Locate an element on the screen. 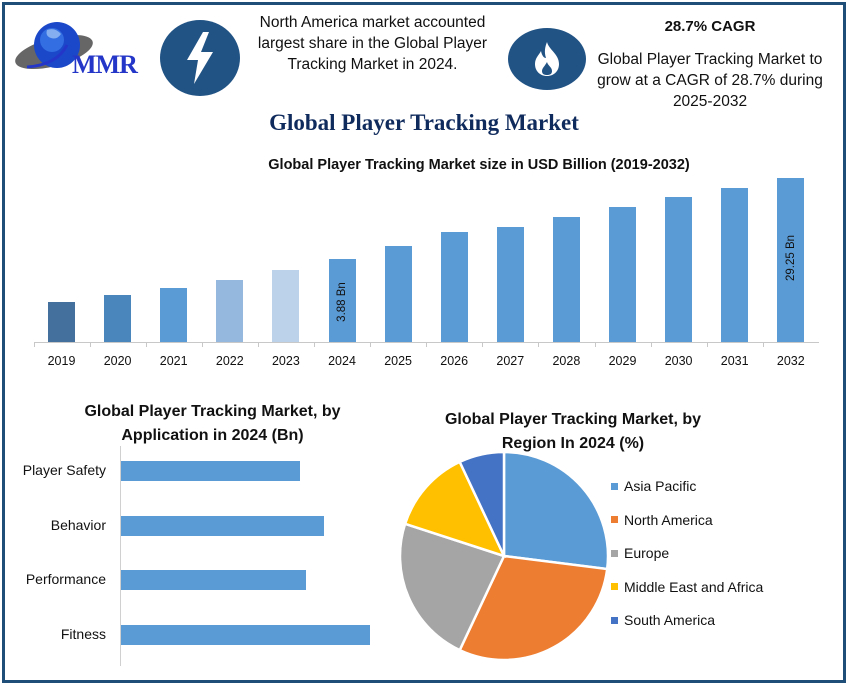  category-label: Behavior is located at coordinates (78, 525).